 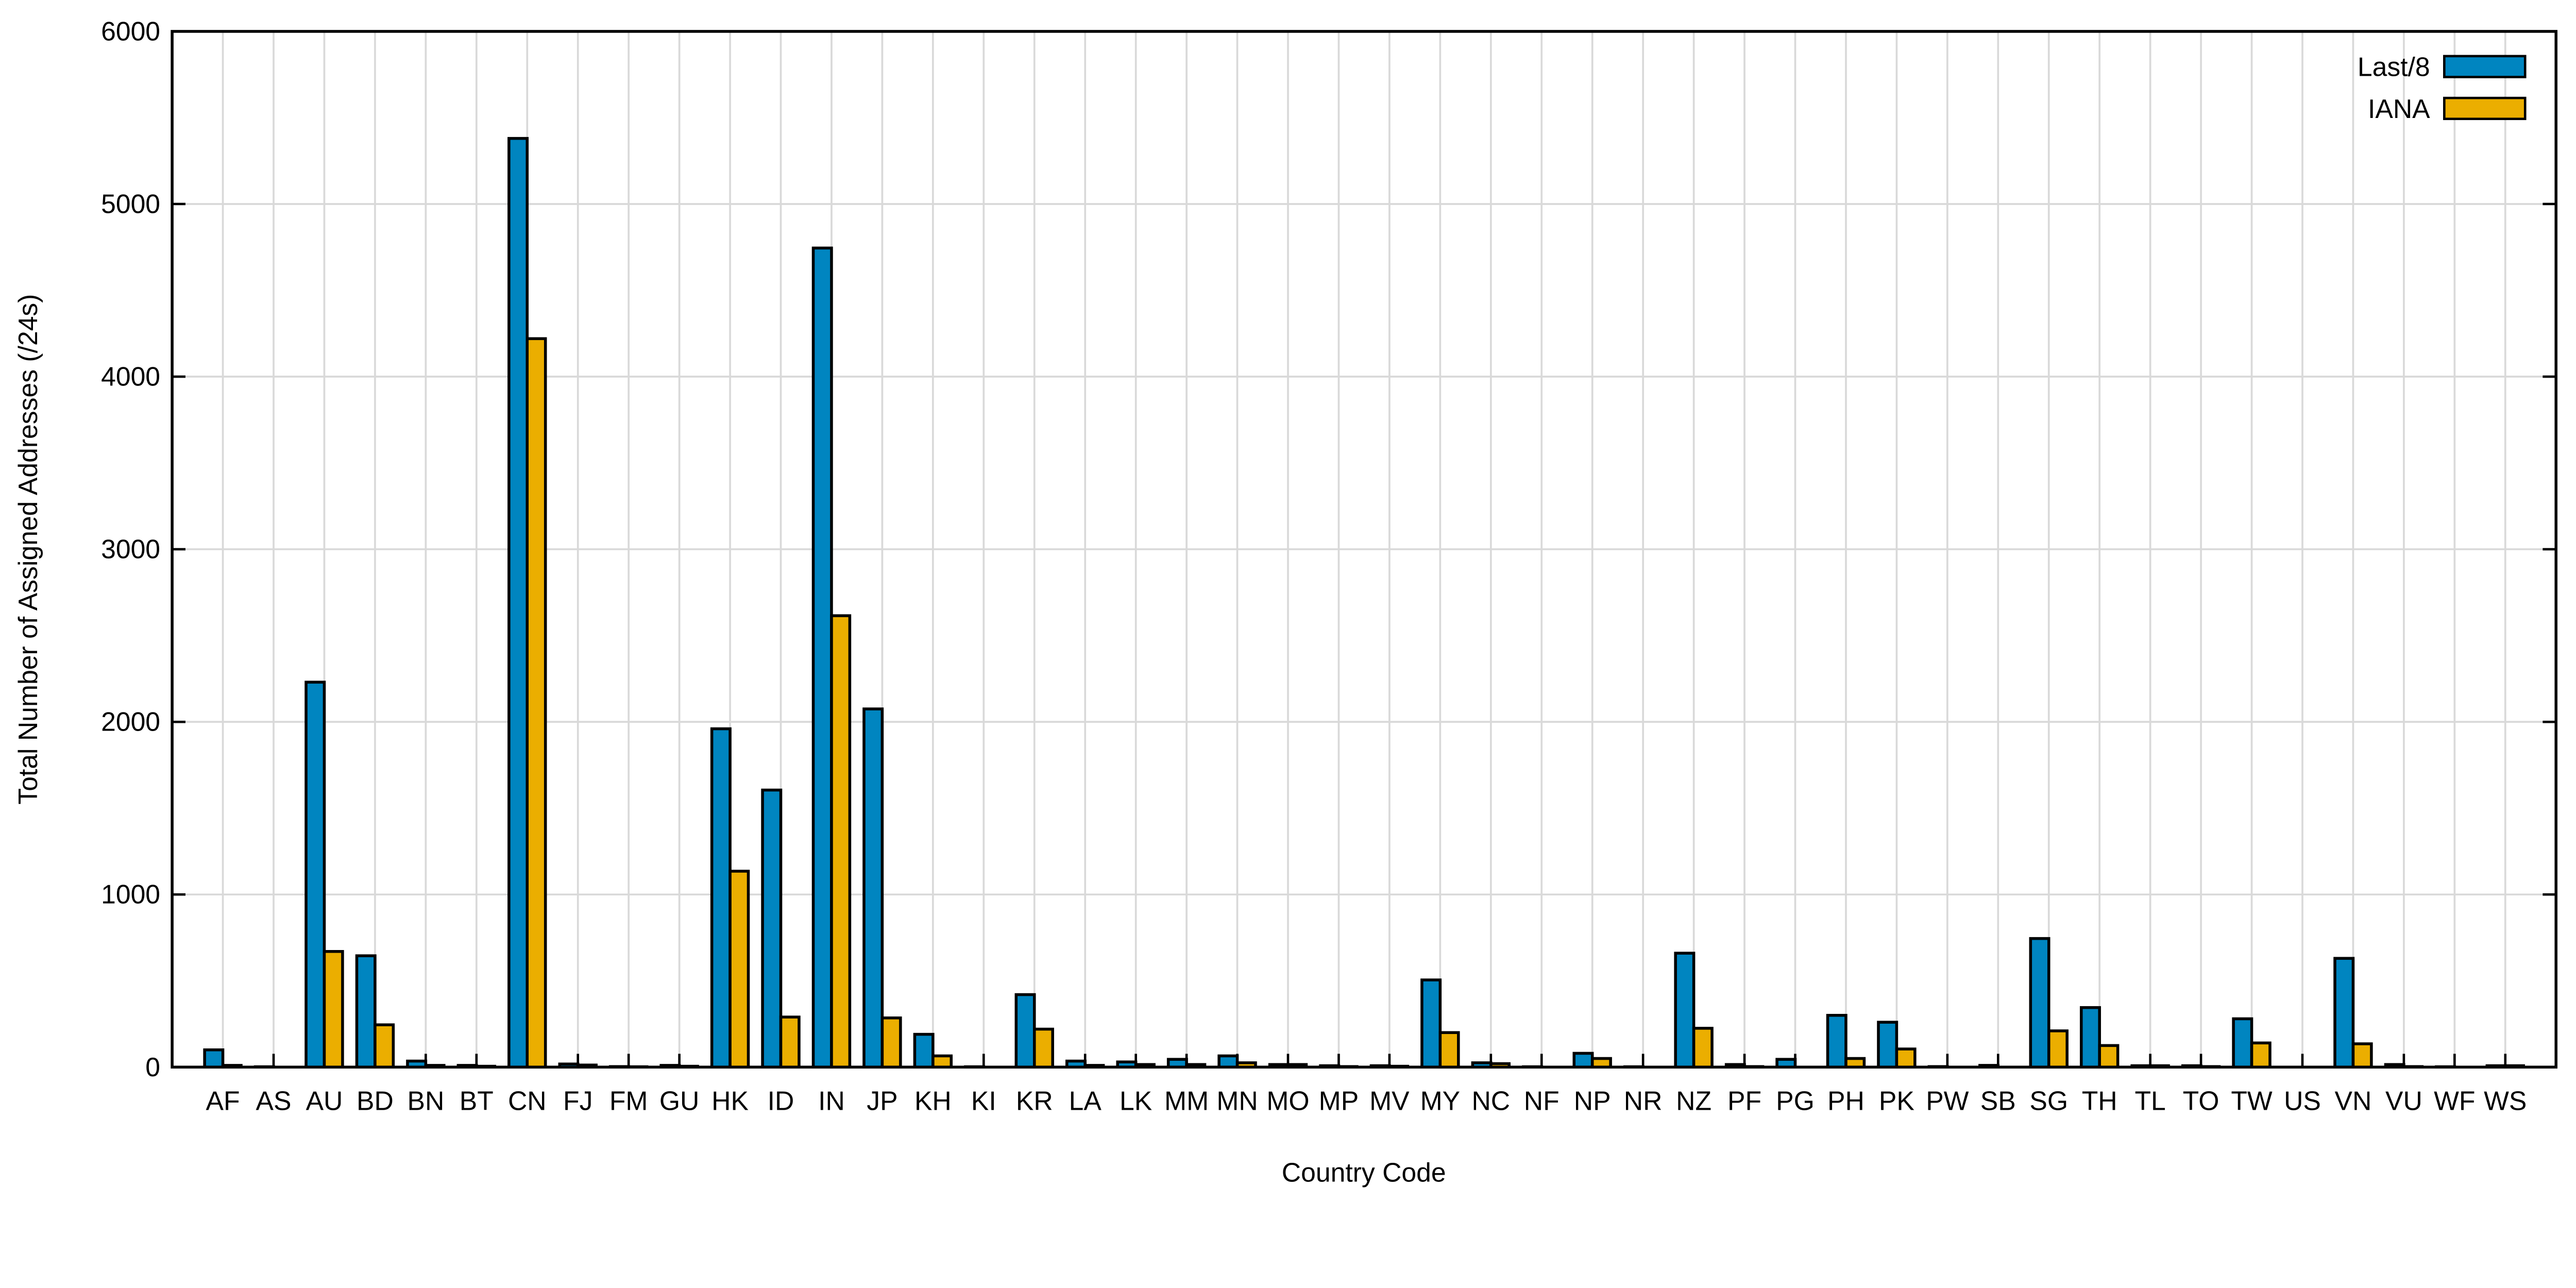 I want to click on legend: Last/8 IANA, so click(x=2442, y=88).